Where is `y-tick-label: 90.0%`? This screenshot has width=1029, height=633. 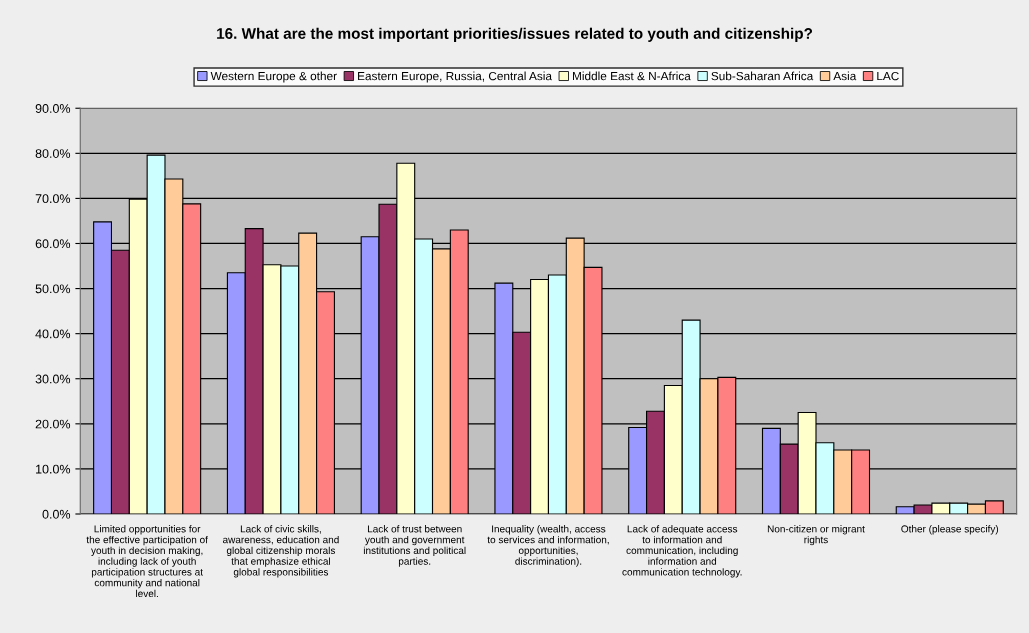
y-tick-label: 90.0% is located at coordinates (53, 108).